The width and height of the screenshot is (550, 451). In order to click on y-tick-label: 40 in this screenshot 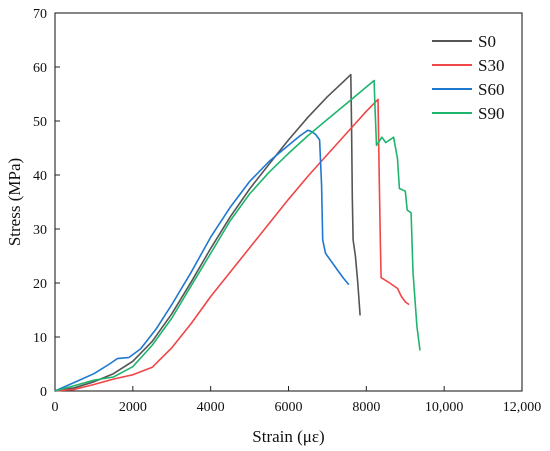, I will do `click(40, 176)`.